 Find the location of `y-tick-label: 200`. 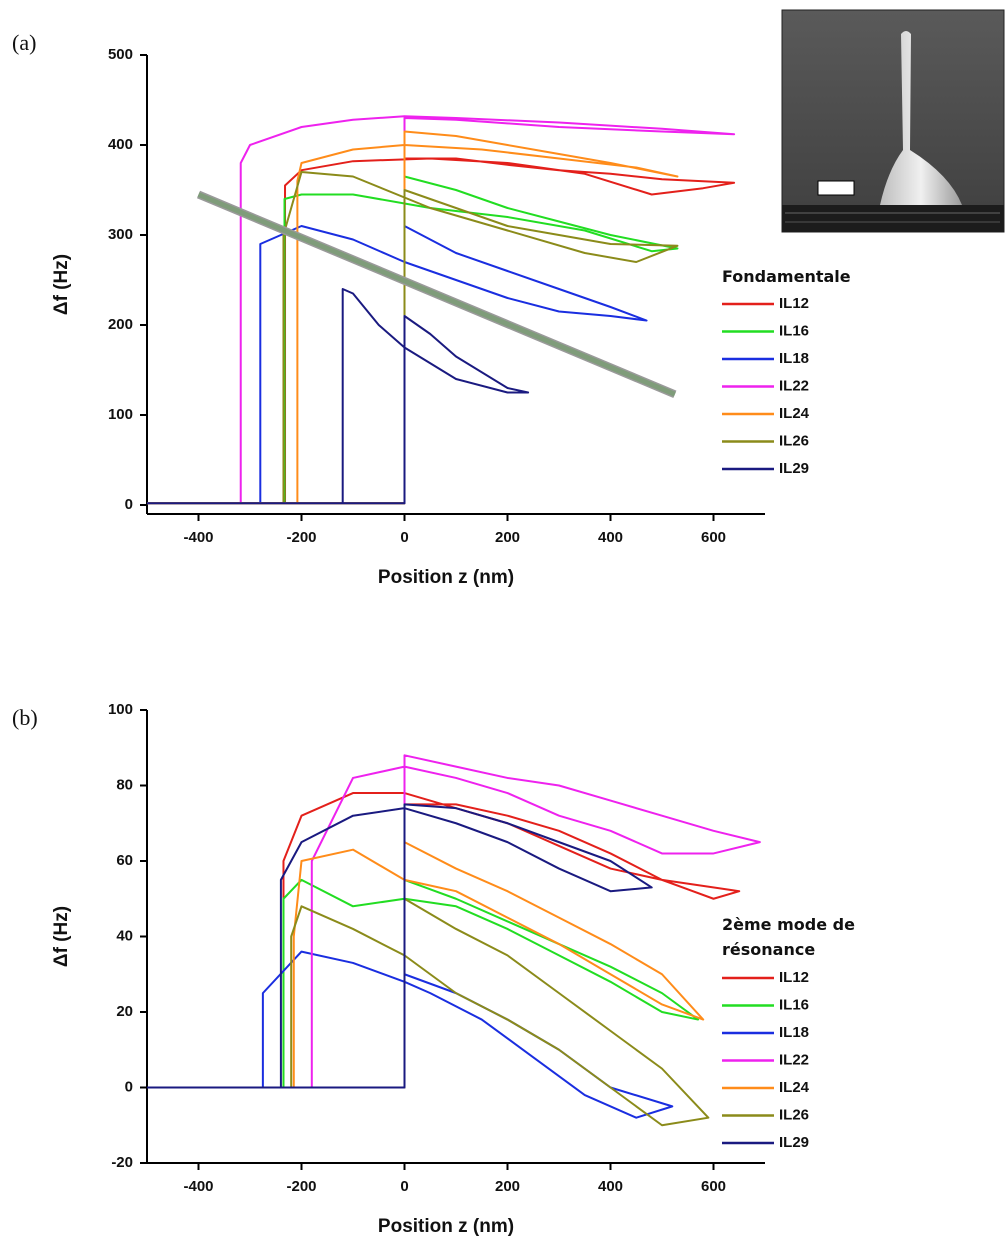

y-tick-label: 200 is located at coordinates (120, 324).